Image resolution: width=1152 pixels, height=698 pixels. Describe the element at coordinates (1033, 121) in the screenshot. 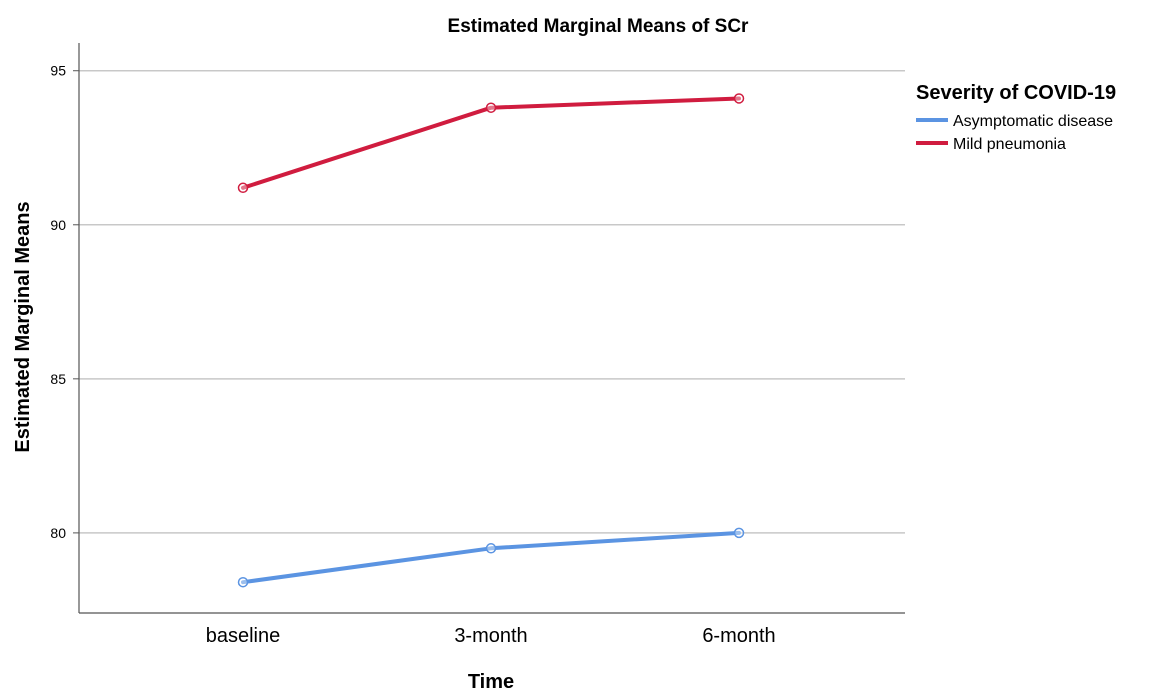

I see `legend-label: Asymptomatic disease` at that location.